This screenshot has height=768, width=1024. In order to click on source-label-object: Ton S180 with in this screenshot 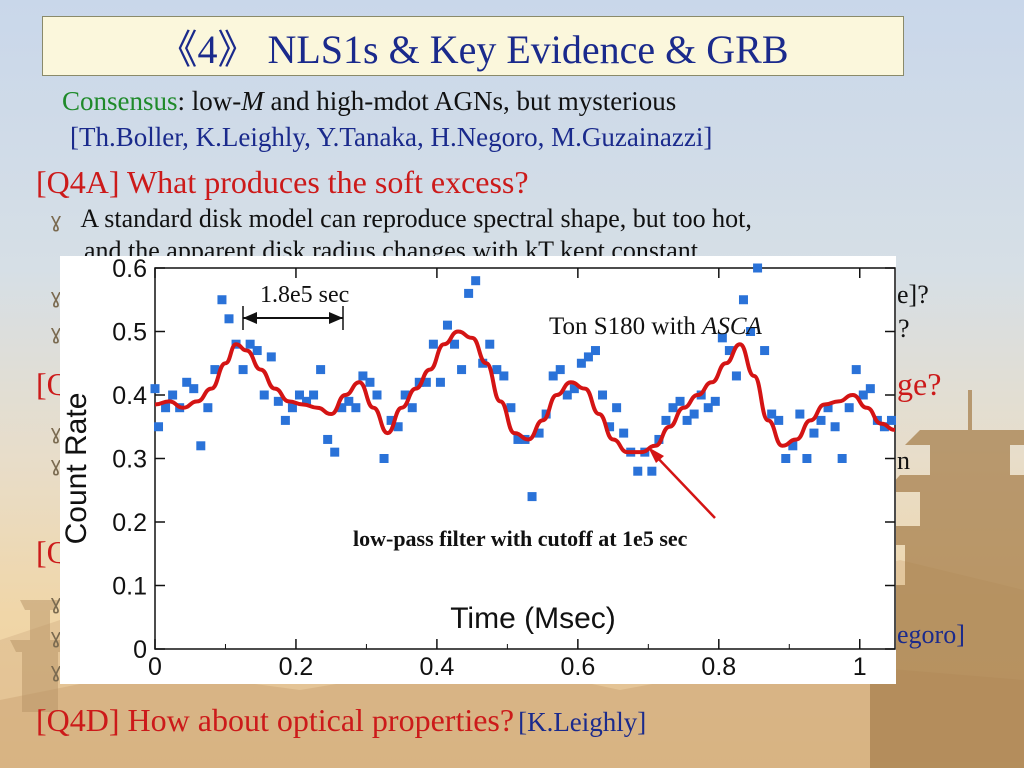, I will do `click(625, 326)`.